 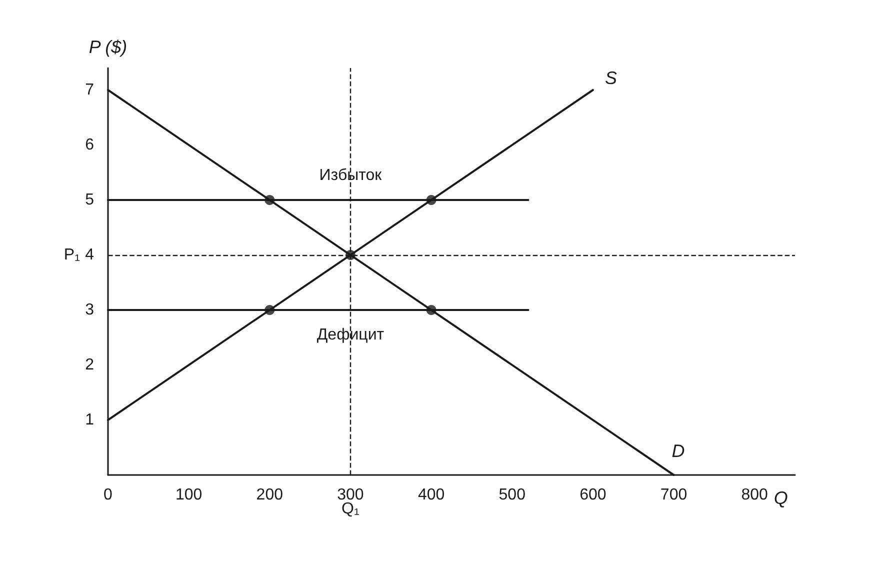 What do you see at coordinates (108, 47) in the screenshot?
I see `y-axis-title: P ($)` at bounding box center [108, 47].